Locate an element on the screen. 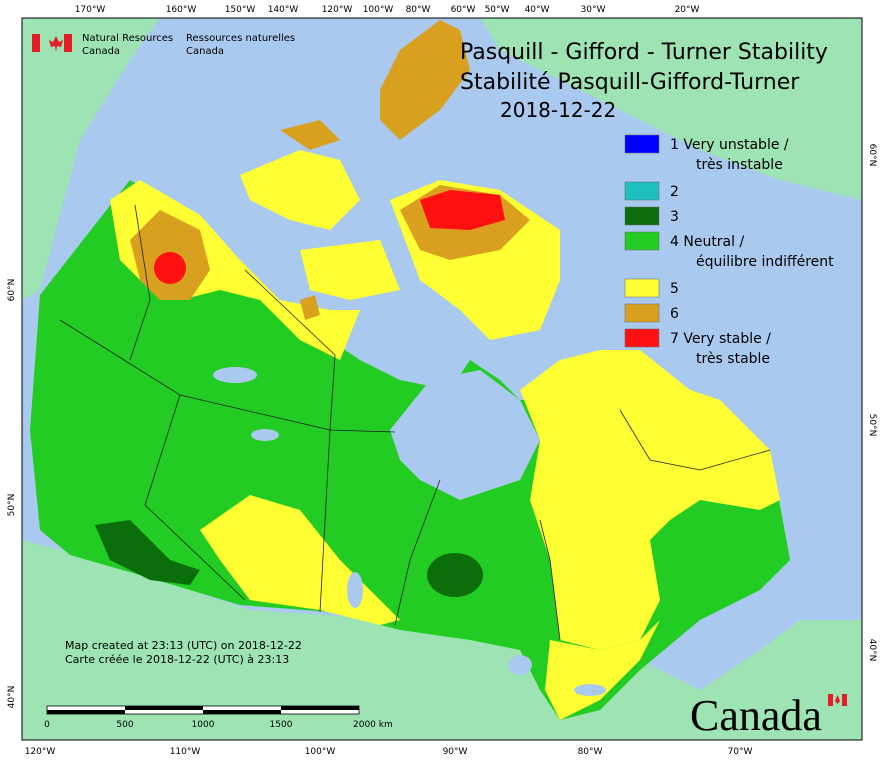 The image size is (880, 760). lon-label: 110°W is located at coordinates (185, 752).